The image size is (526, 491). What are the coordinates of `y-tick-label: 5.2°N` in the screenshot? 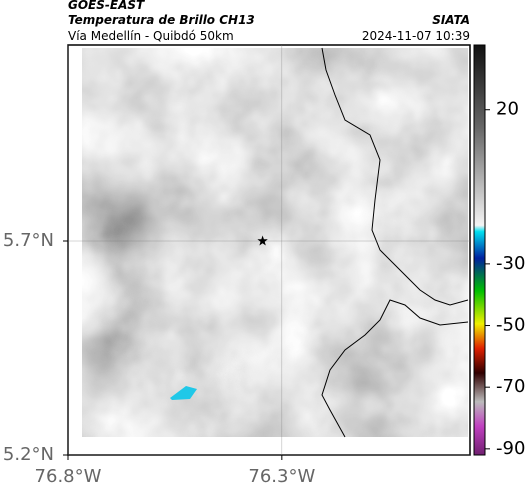 It's located at (28, 454).